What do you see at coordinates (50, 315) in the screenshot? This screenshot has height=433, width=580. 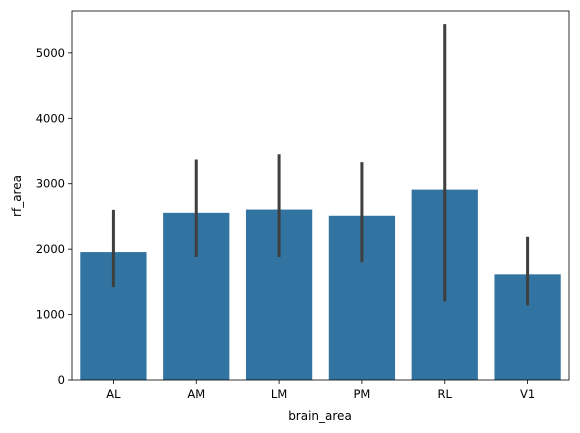 I see `y-tick-label: 1000` at bounding box center [50, 315].